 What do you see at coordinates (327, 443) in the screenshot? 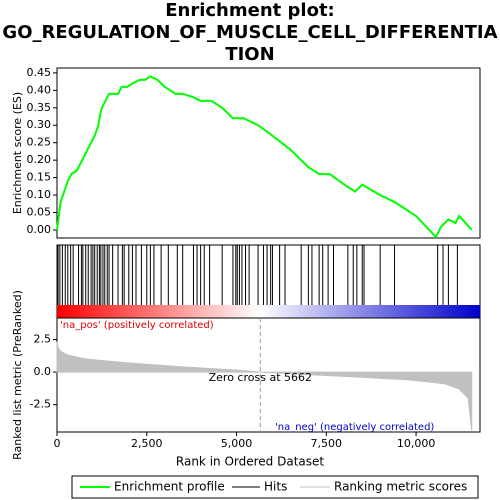
I see `x-tick-label: 7,500` at bounding box center [327, 443].